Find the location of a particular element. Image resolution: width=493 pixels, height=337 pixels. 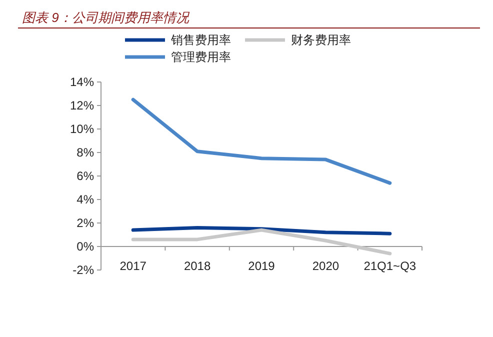

y-tick-label: 4% is located at coordinates (85, 199).